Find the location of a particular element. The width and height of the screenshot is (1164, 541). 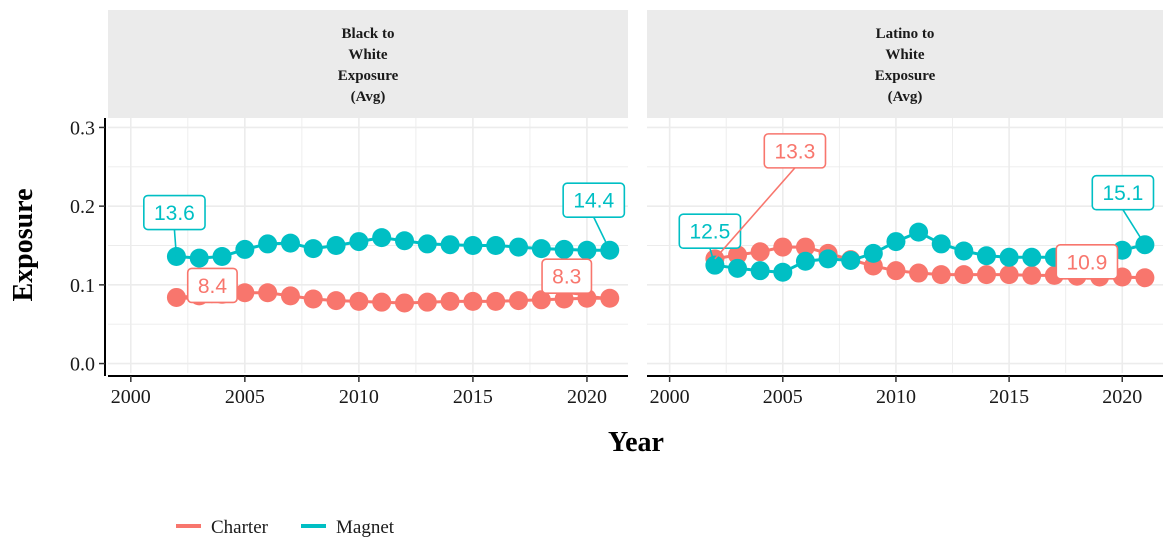

legend-label-charter: Charter is located at coordinates (240, 527).